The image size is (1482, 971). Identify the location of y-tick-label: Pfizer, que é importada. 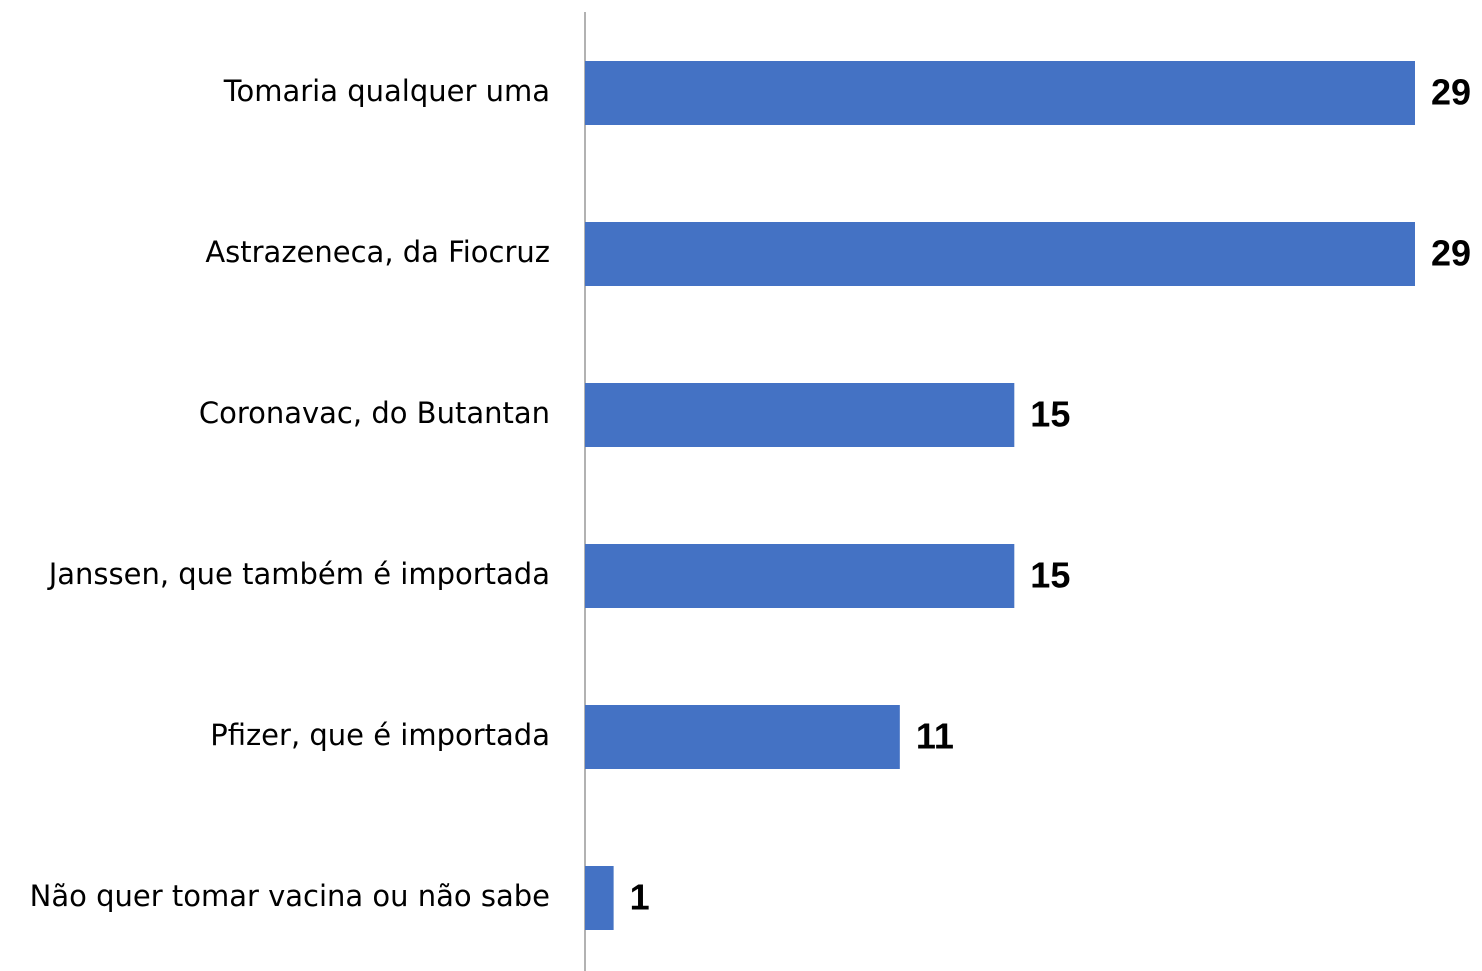
(380, 735).